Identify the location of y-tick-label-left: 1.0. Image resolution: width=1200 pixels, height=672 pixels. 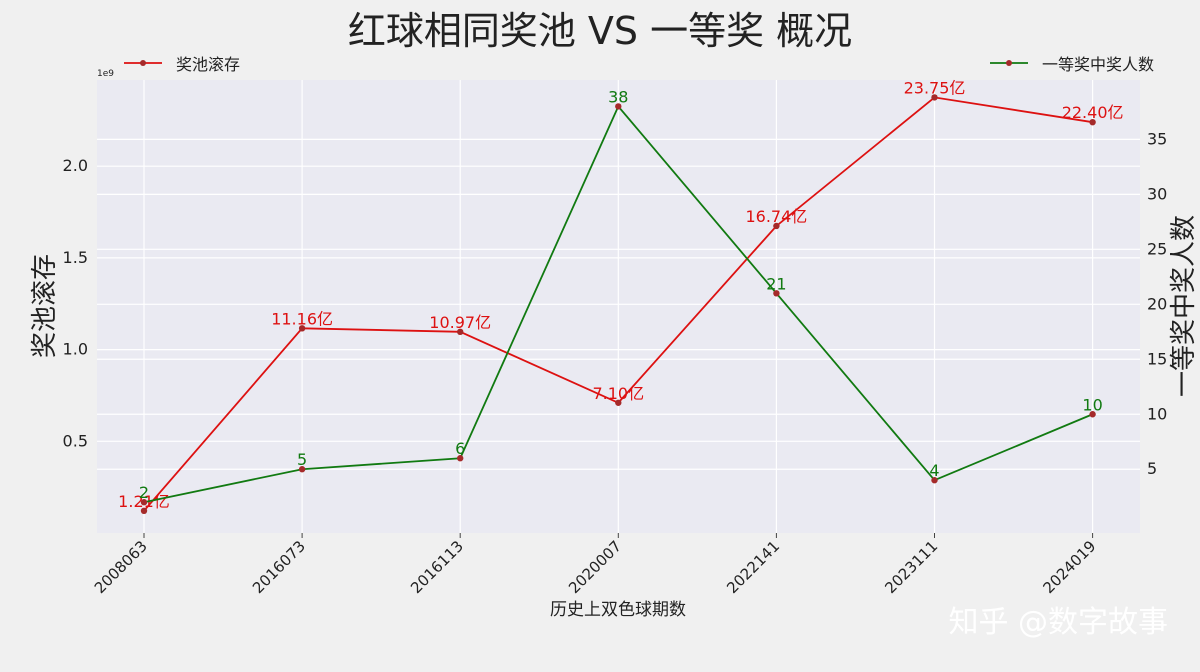
(75, 349).